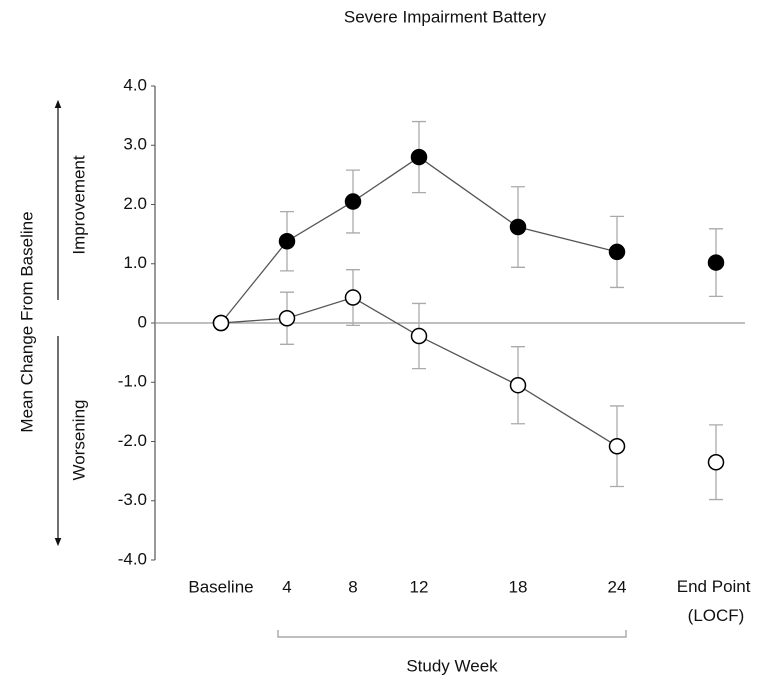  Describe the element at coordinates (142, 321) in the screenshot. I see `y-tick-label: 0` at that location.